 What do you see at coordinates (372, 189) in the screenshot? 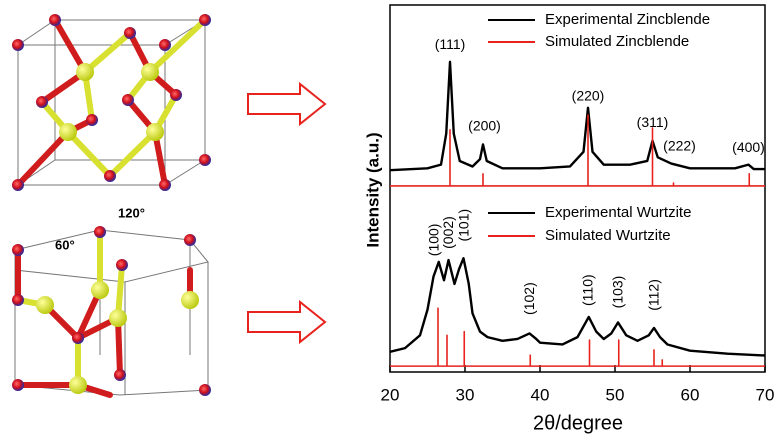
I see `y-axis-label: Intensity (a.u.)` at bounding box center [372, 189].